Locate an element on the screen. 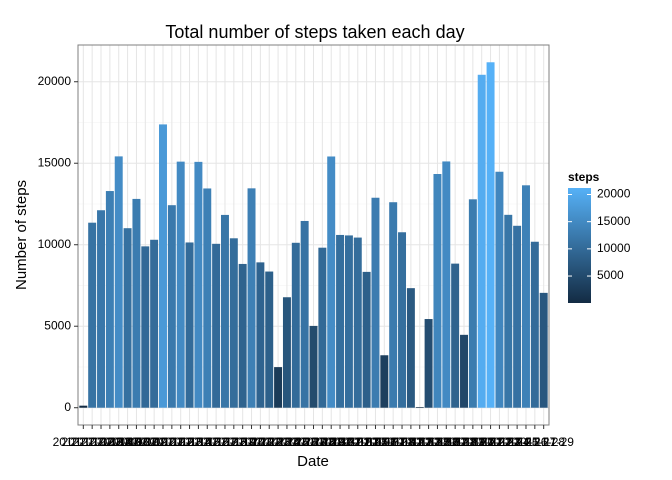  x-tick-label: 2012-10-10 is located at coordinates (146, 442).